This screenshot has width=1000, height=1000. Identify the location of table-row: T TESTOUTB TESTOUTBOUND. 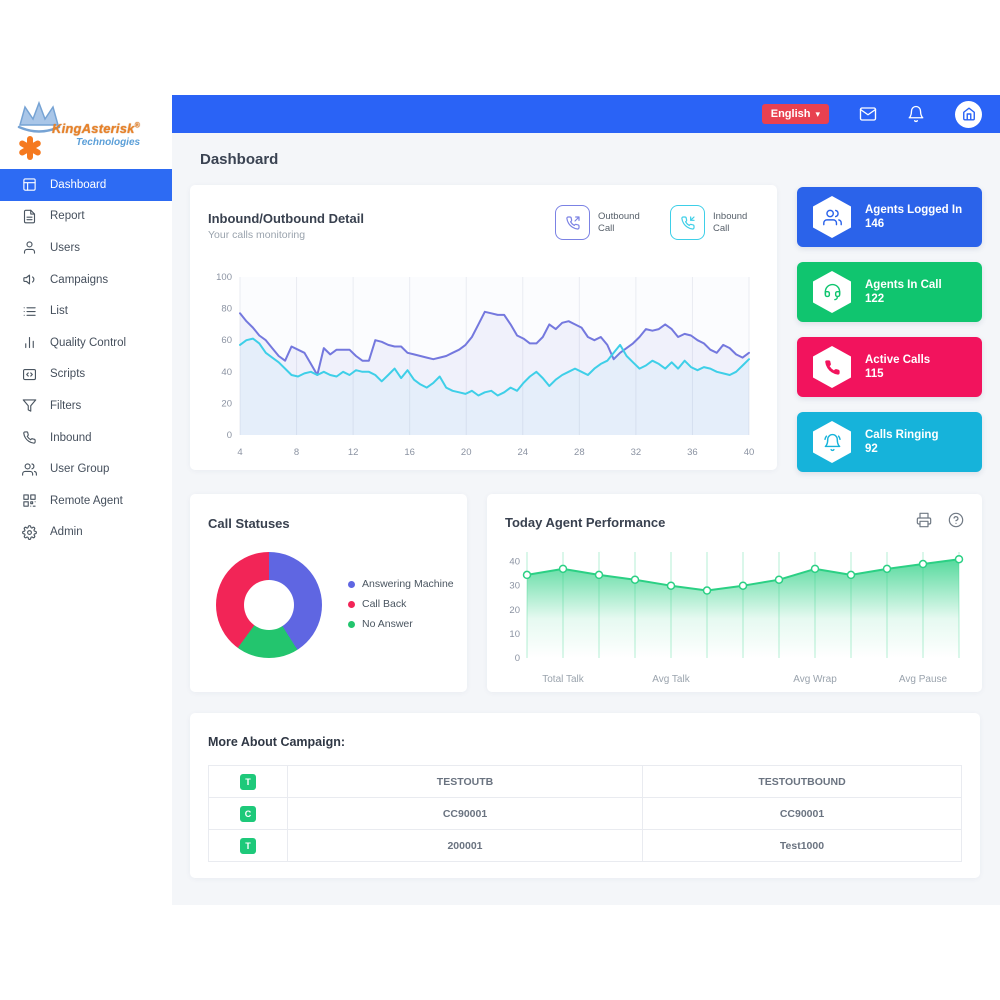
(585, 781).